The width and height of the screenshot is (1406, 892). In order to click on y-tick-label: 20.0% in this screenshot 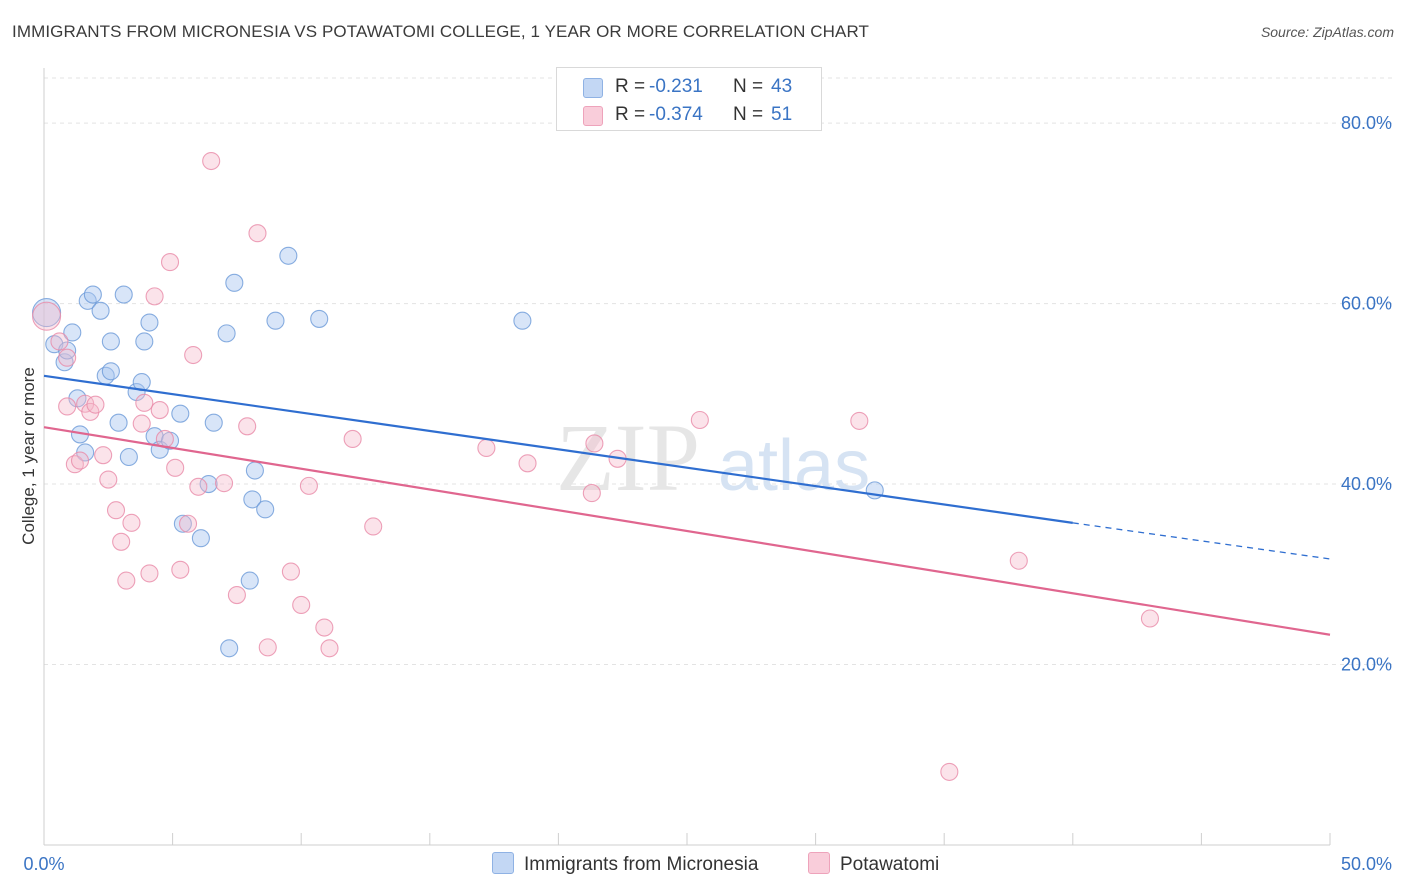, I will do `click(1366, 665)`.